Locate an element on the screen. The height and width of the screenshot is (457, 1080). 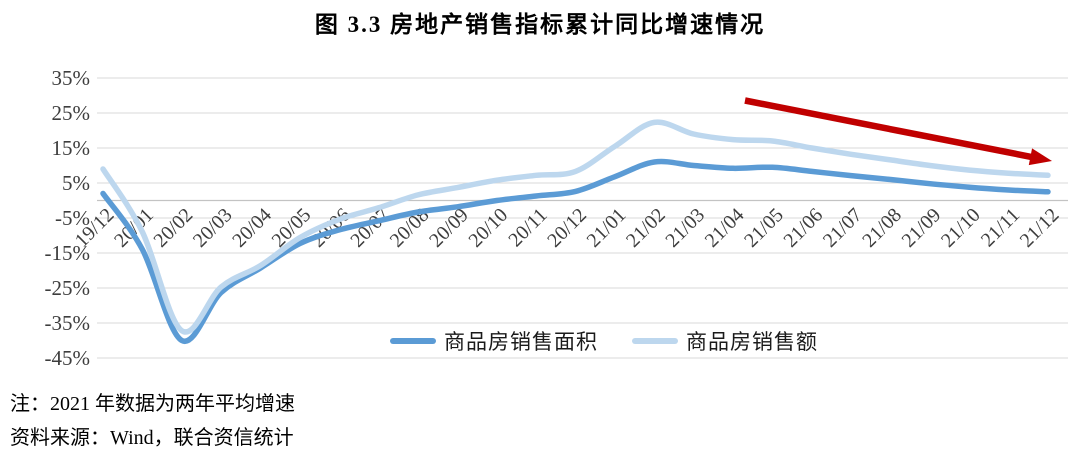
y-axis-label: 35% is located at coordinates (71, 78).